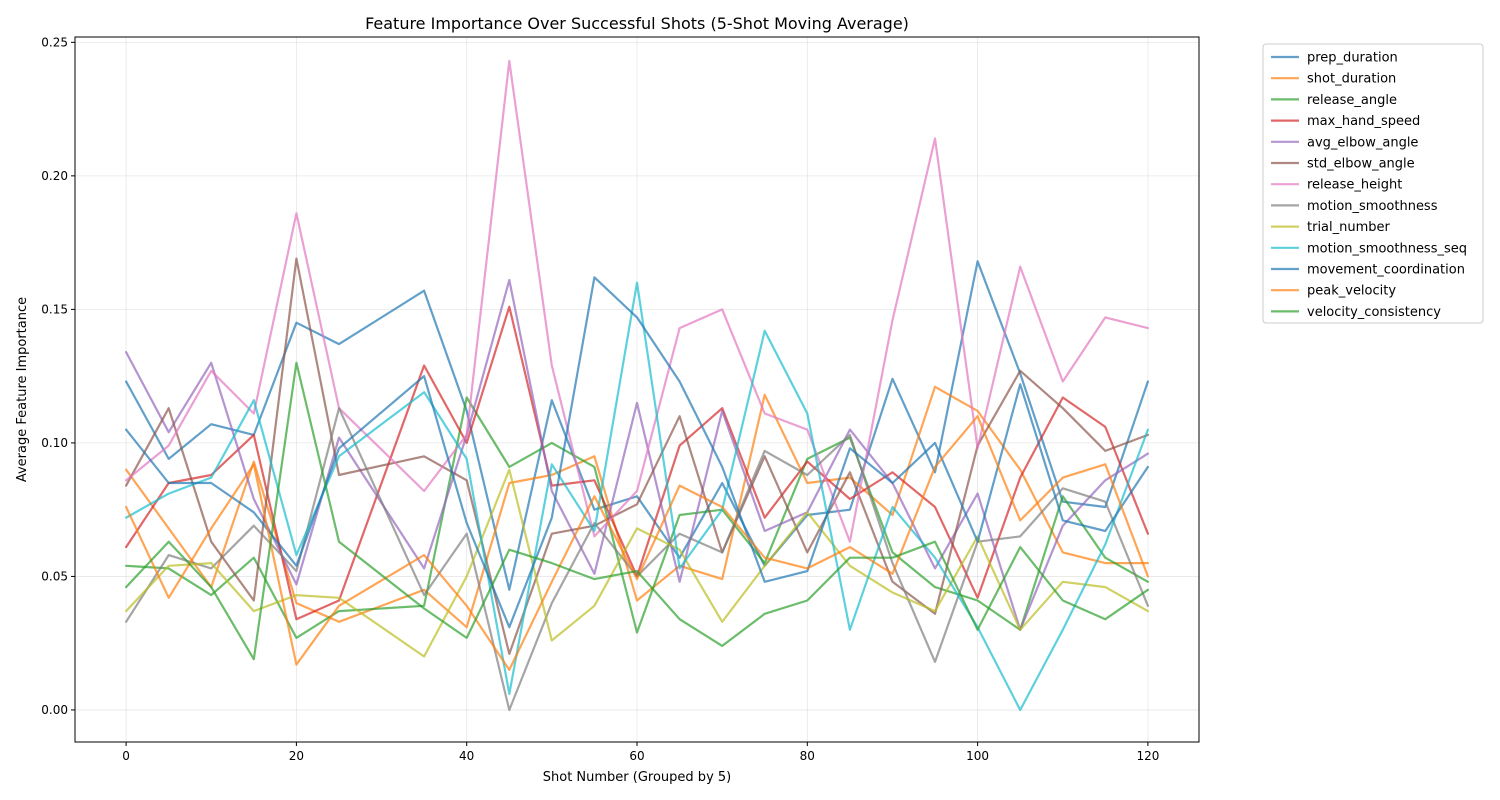 The width and height of the screenshot is (1500, 800). Describe the element at coordinates (22, 389) in the screenshot. I see `y-axis-title: Average Feature Importance` at that location.